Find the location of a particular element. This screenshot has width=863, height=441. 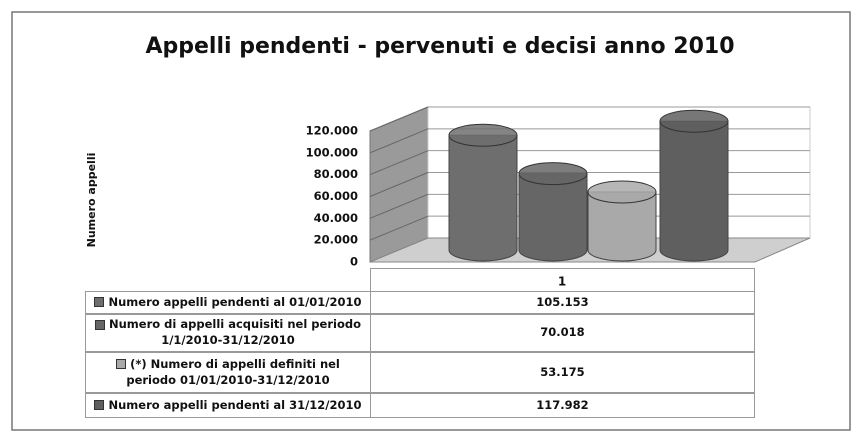

value-cell: 105.153 is located at coordinates (562, 302).